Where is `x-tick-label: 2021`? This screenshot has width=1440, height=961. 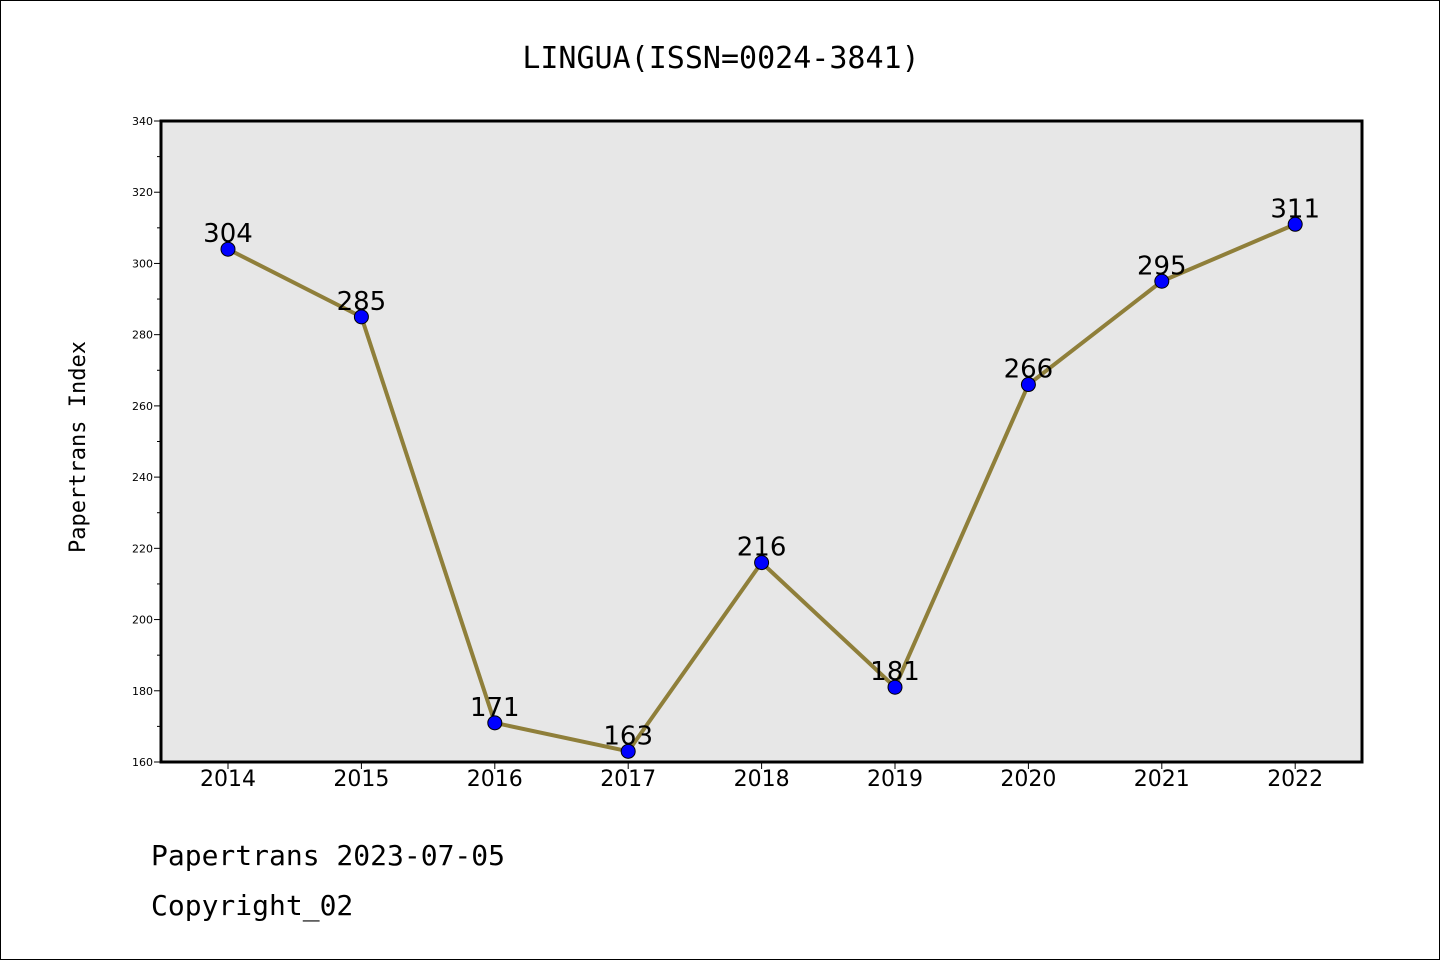 x-tick-label: 2021 is located at coordinates (1162, 779).